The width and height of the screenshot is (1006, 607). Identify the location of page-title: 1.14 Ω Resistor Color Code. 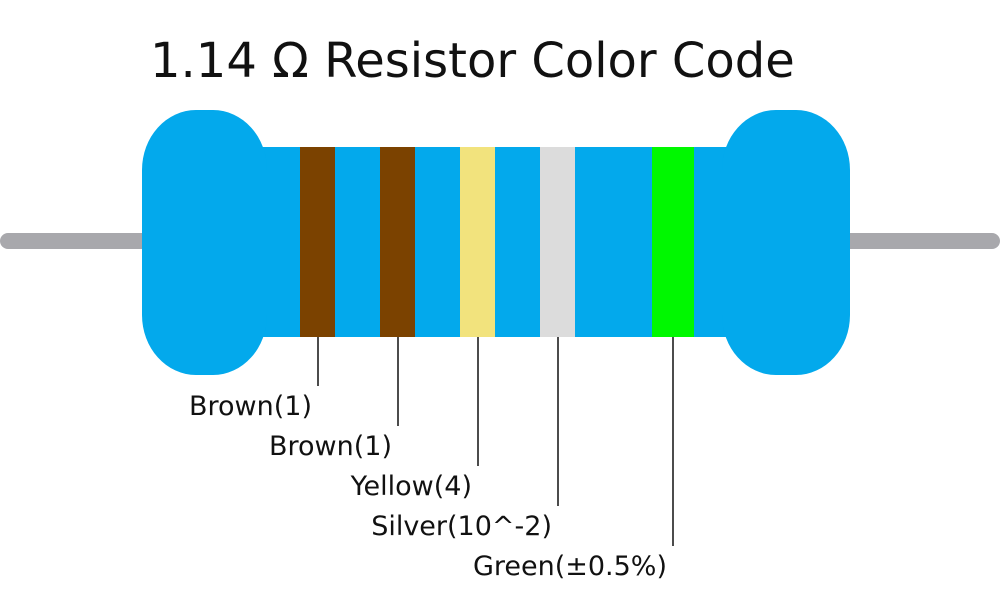
(472, 61).